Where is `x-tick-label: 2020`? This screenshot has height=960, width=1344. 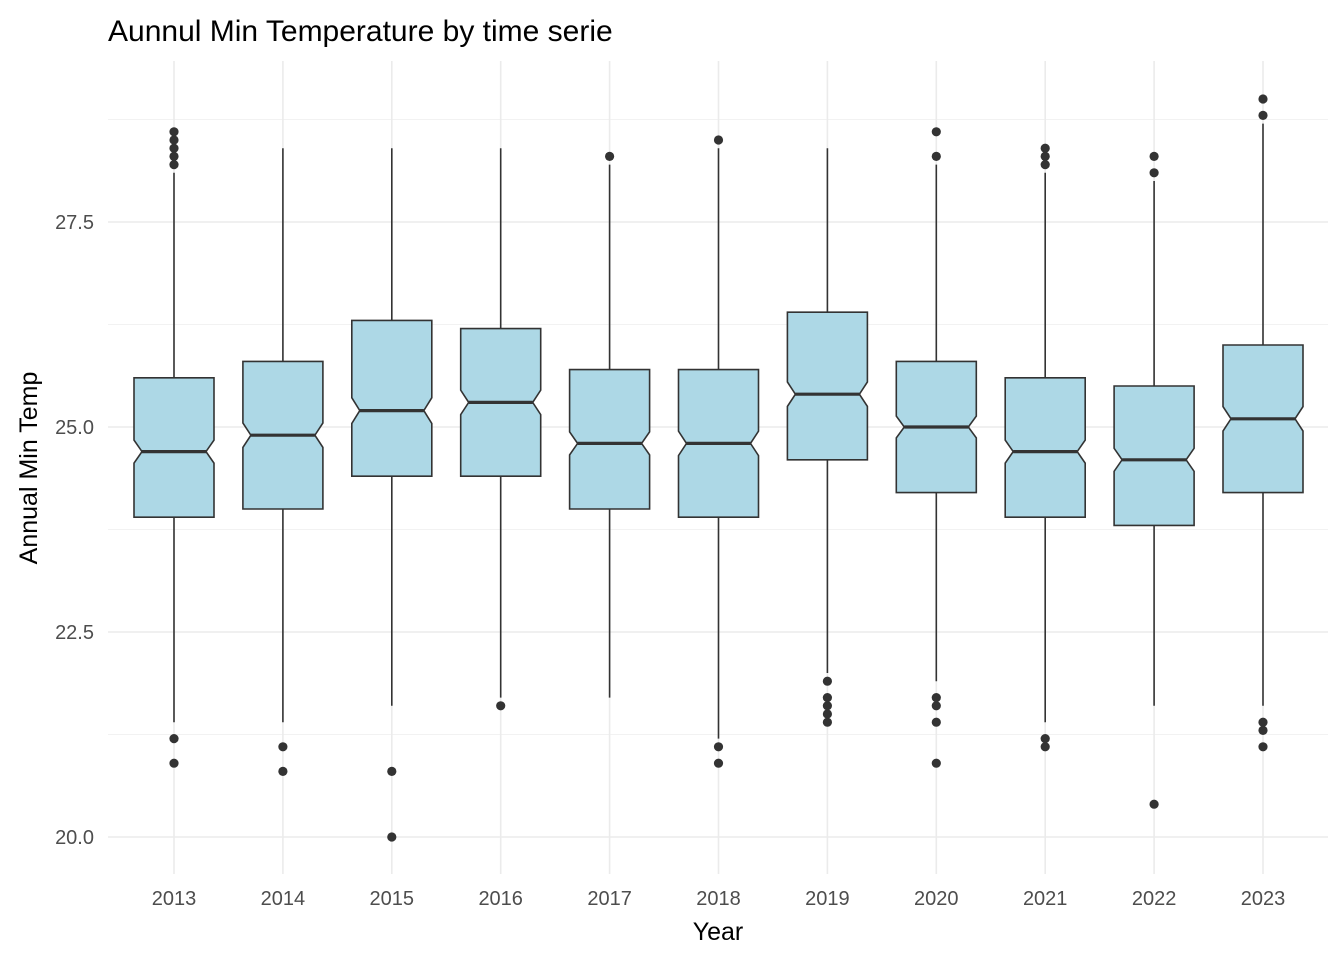
x-tick-label: 2020 is located at coordinates (936, 899).